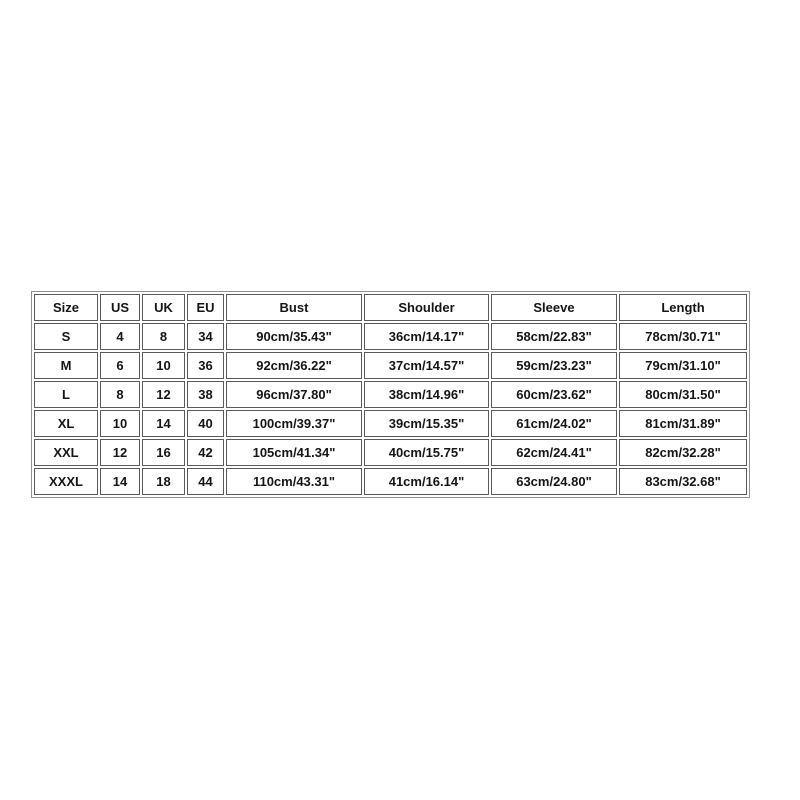  I want to click on measurement-cell: 16, so click(163, 452).